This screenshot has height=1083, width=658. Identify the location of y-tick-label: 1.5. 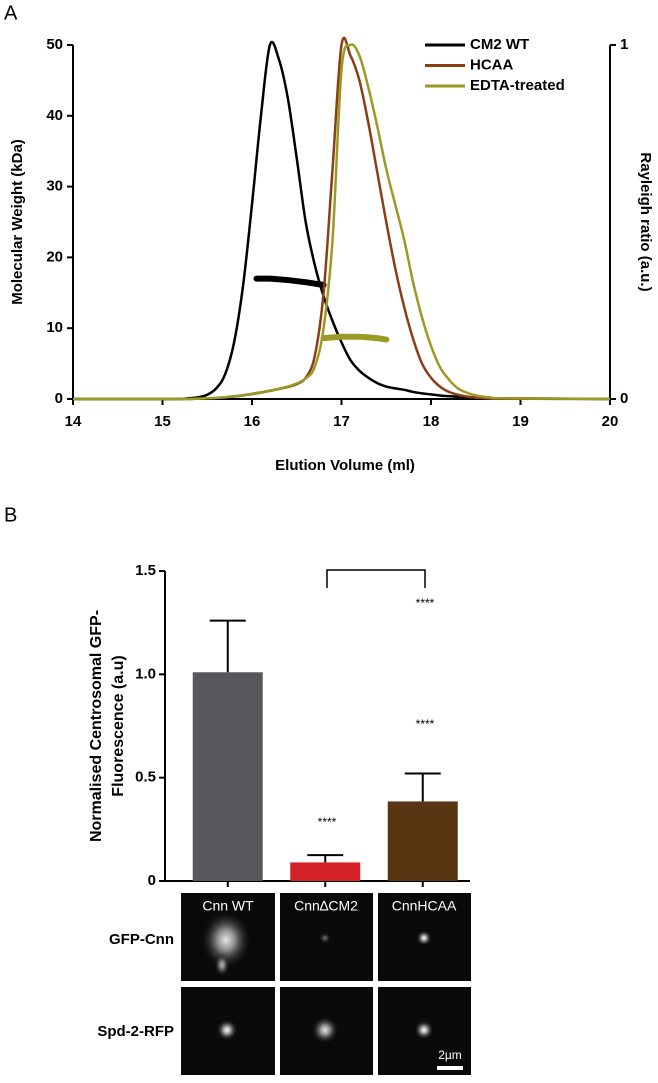
(145, 570).